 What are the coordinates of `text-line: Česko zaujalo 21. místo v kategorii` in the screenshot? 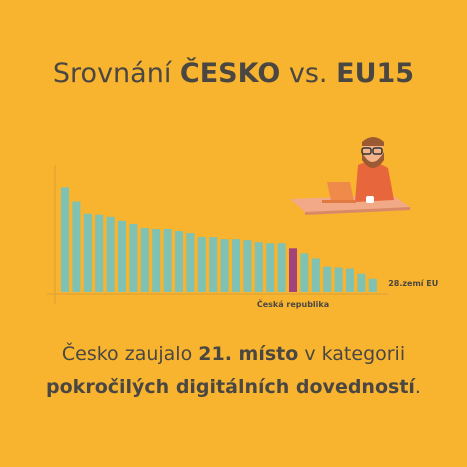 It's located at (233, 354).